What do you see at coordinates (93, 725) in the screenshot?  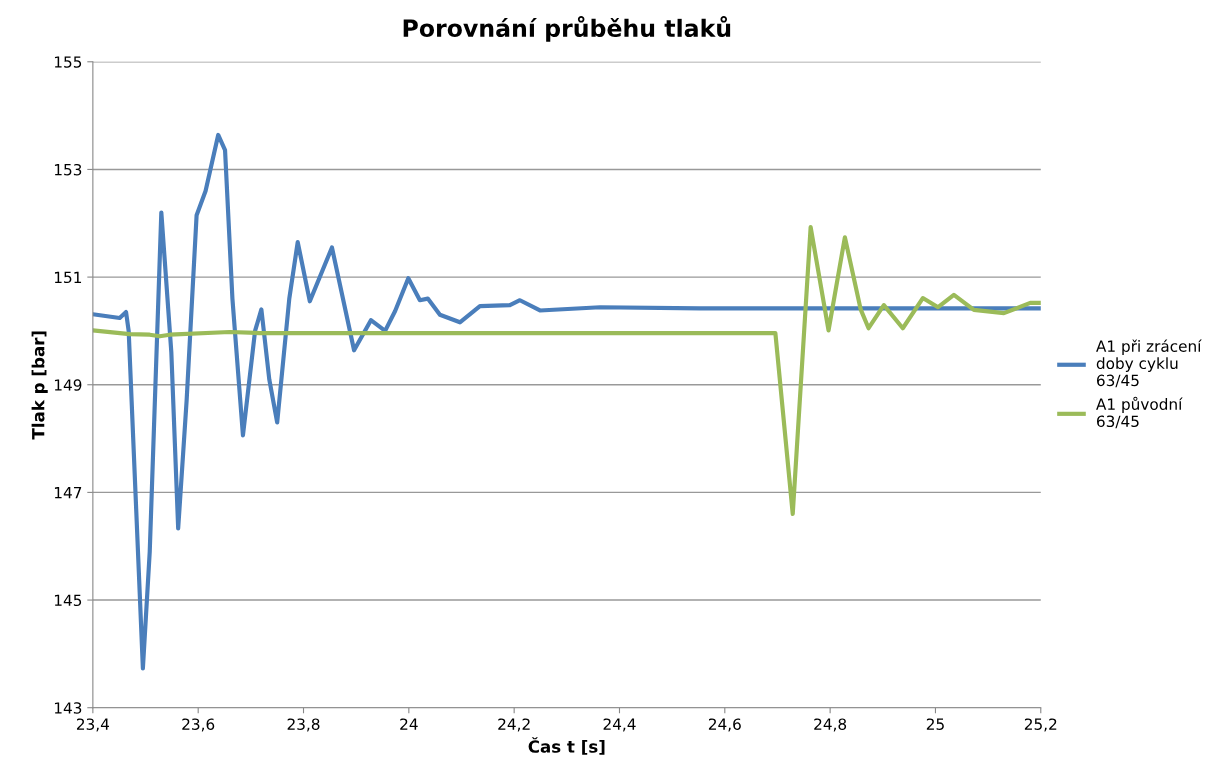 I see `x-tick-label: 23,4` at bounding box center [93, 725].